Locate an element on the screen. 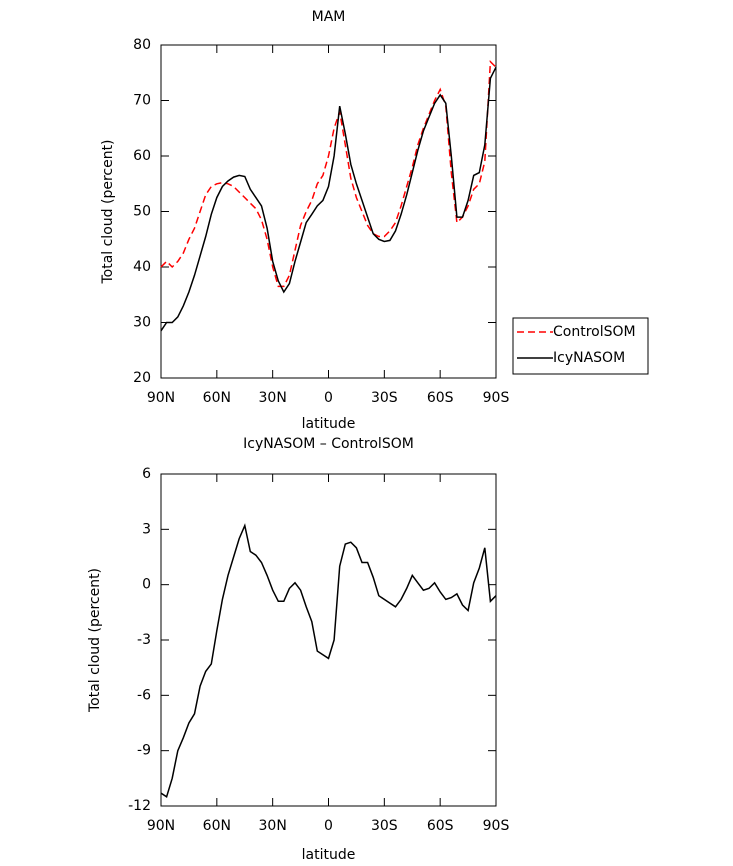  y-tick-label: 40 is located at coordinates (142, 267).